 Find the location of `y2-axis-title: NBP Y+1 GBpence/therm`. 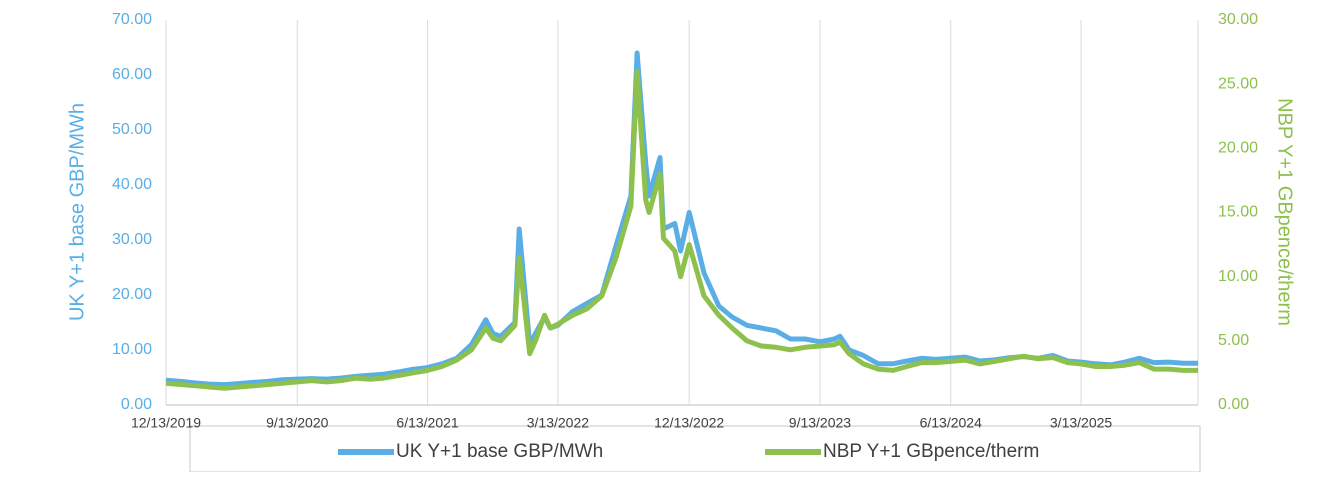

y2-axis-title: NBP Y+1 GBpence/therm is located at coordinates (1285, 212).